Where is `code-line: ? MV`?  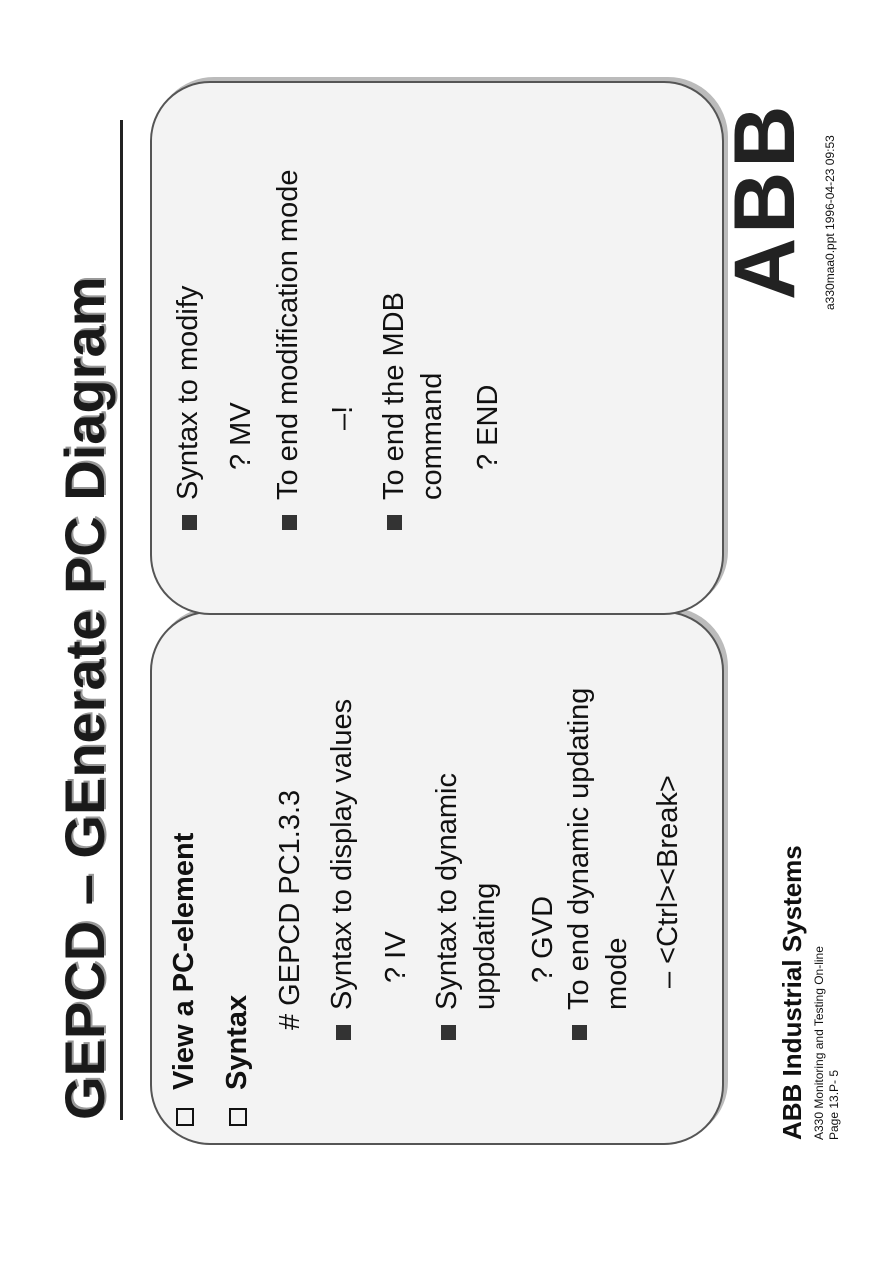 code-line: ? MV is located at coordinates (241, 436).